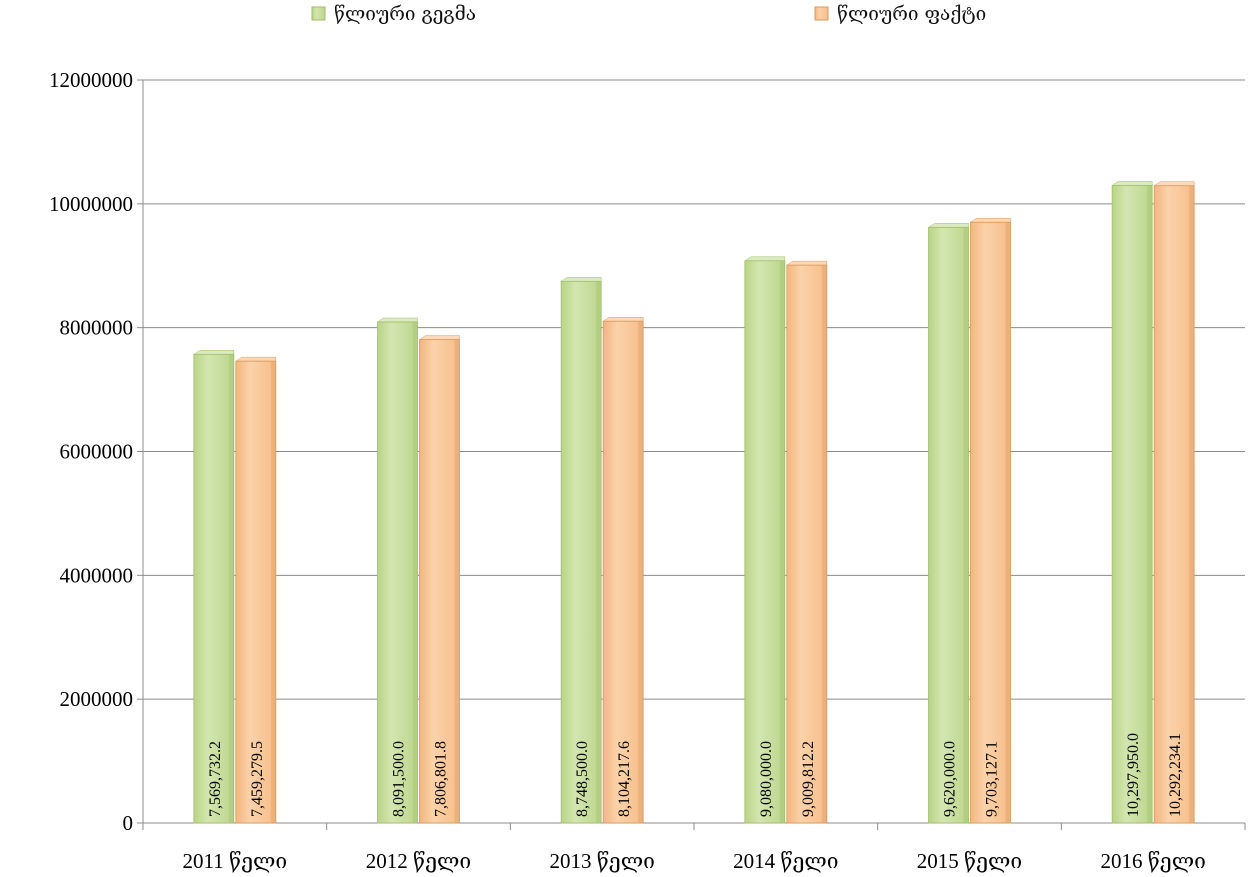 The width and height of the screenshot is (1250, 877). I want to click on x-tick-label: 2016 წელი, so click(1152, 861).